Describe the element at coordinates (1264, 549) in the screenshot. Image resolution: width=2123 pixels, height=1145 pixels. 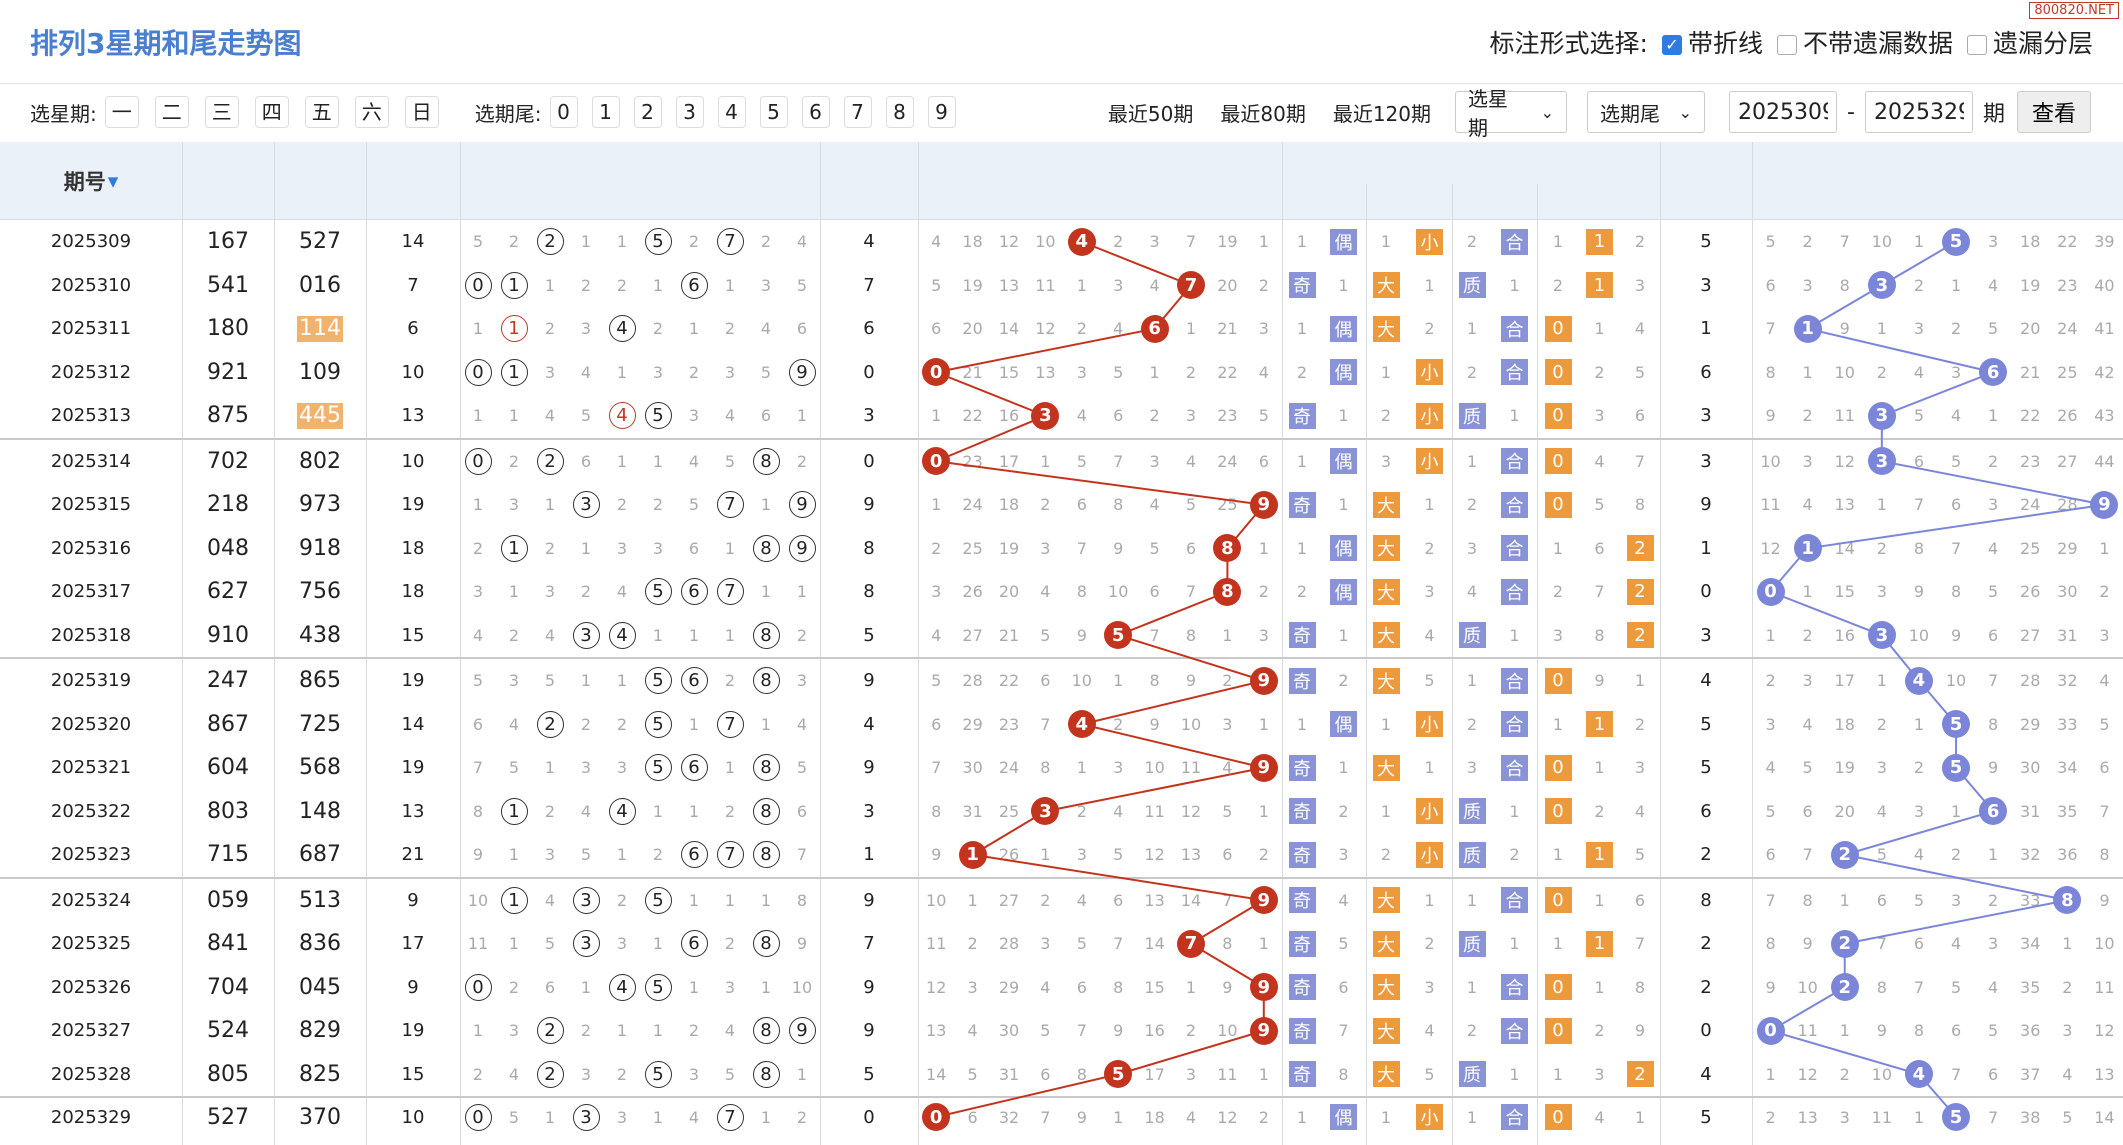
I see `tail-trend-cell: 1` at that location.